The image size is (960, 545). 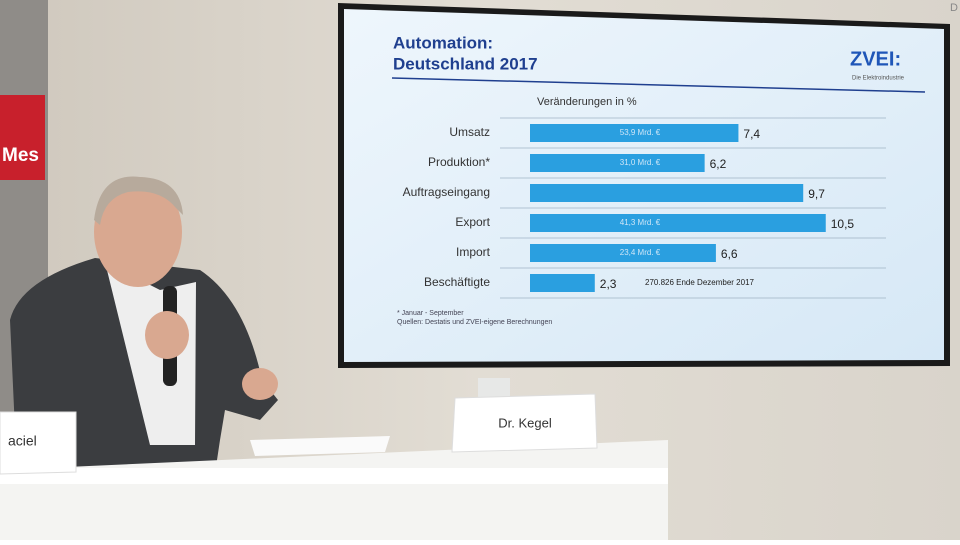 What do you see at coordinates (640, 252) in the screenshot?
I see `bar-note: 23,4 Mrd. €` at bounding box center [640, 252].